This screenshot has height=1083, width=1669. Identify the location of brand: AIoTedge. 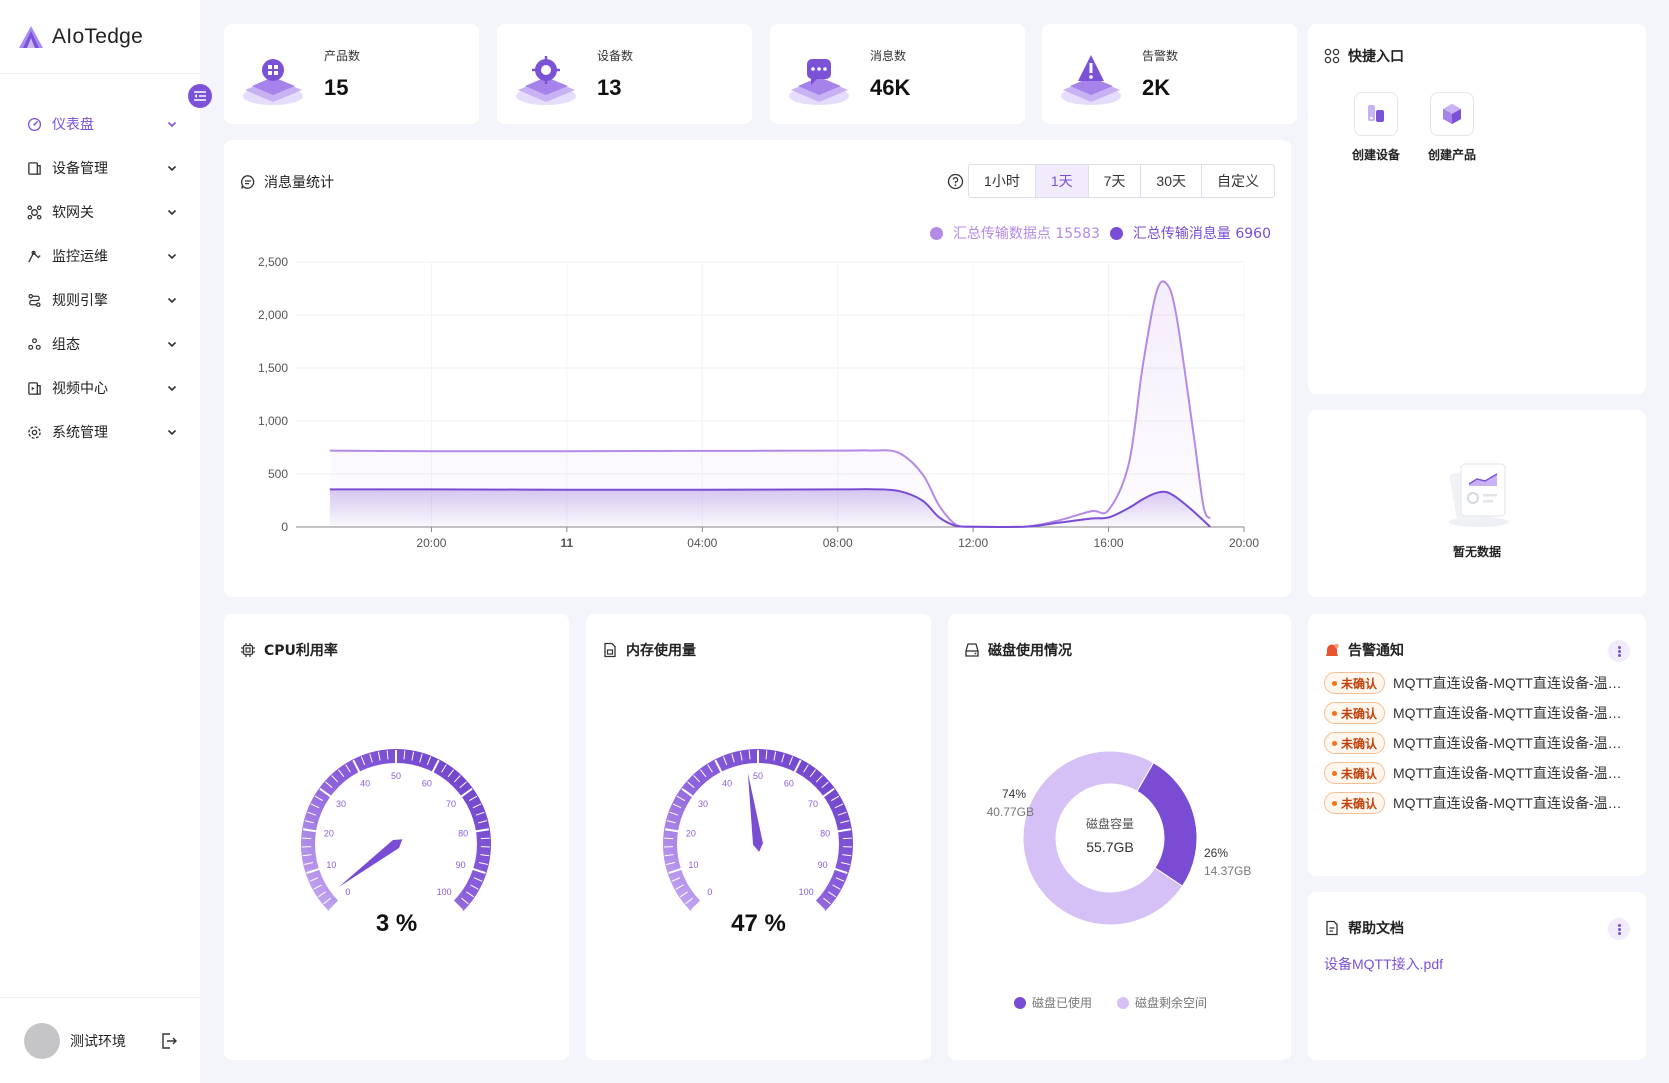
(100, 37).